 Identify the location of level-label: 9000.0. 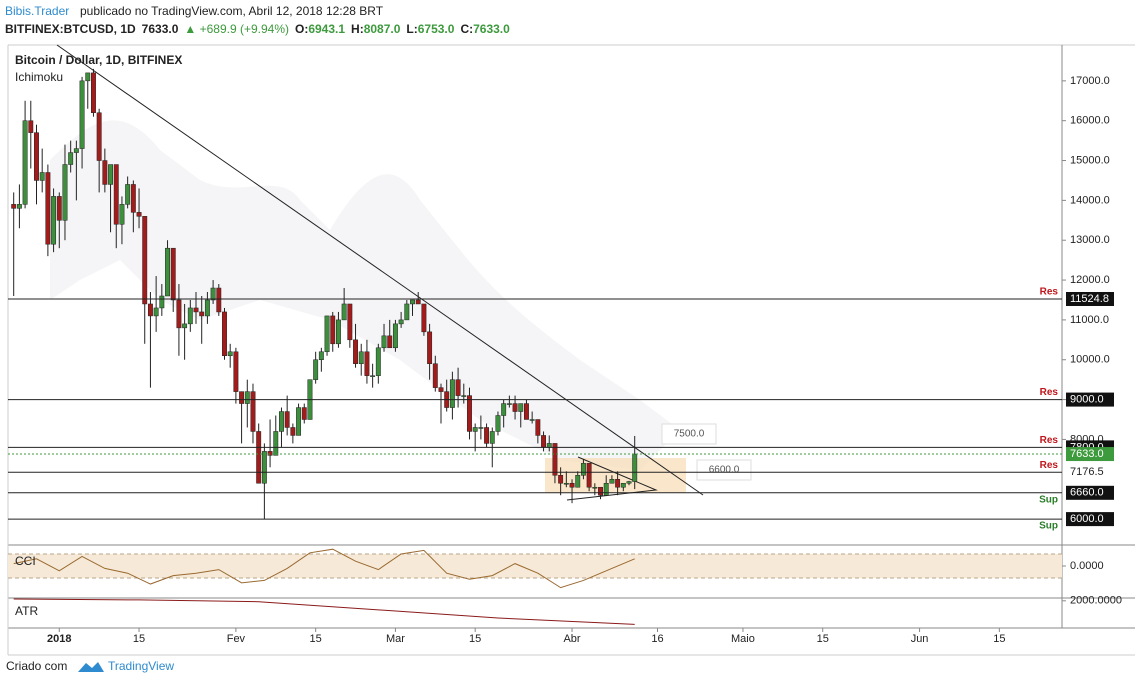
(1087, 399).